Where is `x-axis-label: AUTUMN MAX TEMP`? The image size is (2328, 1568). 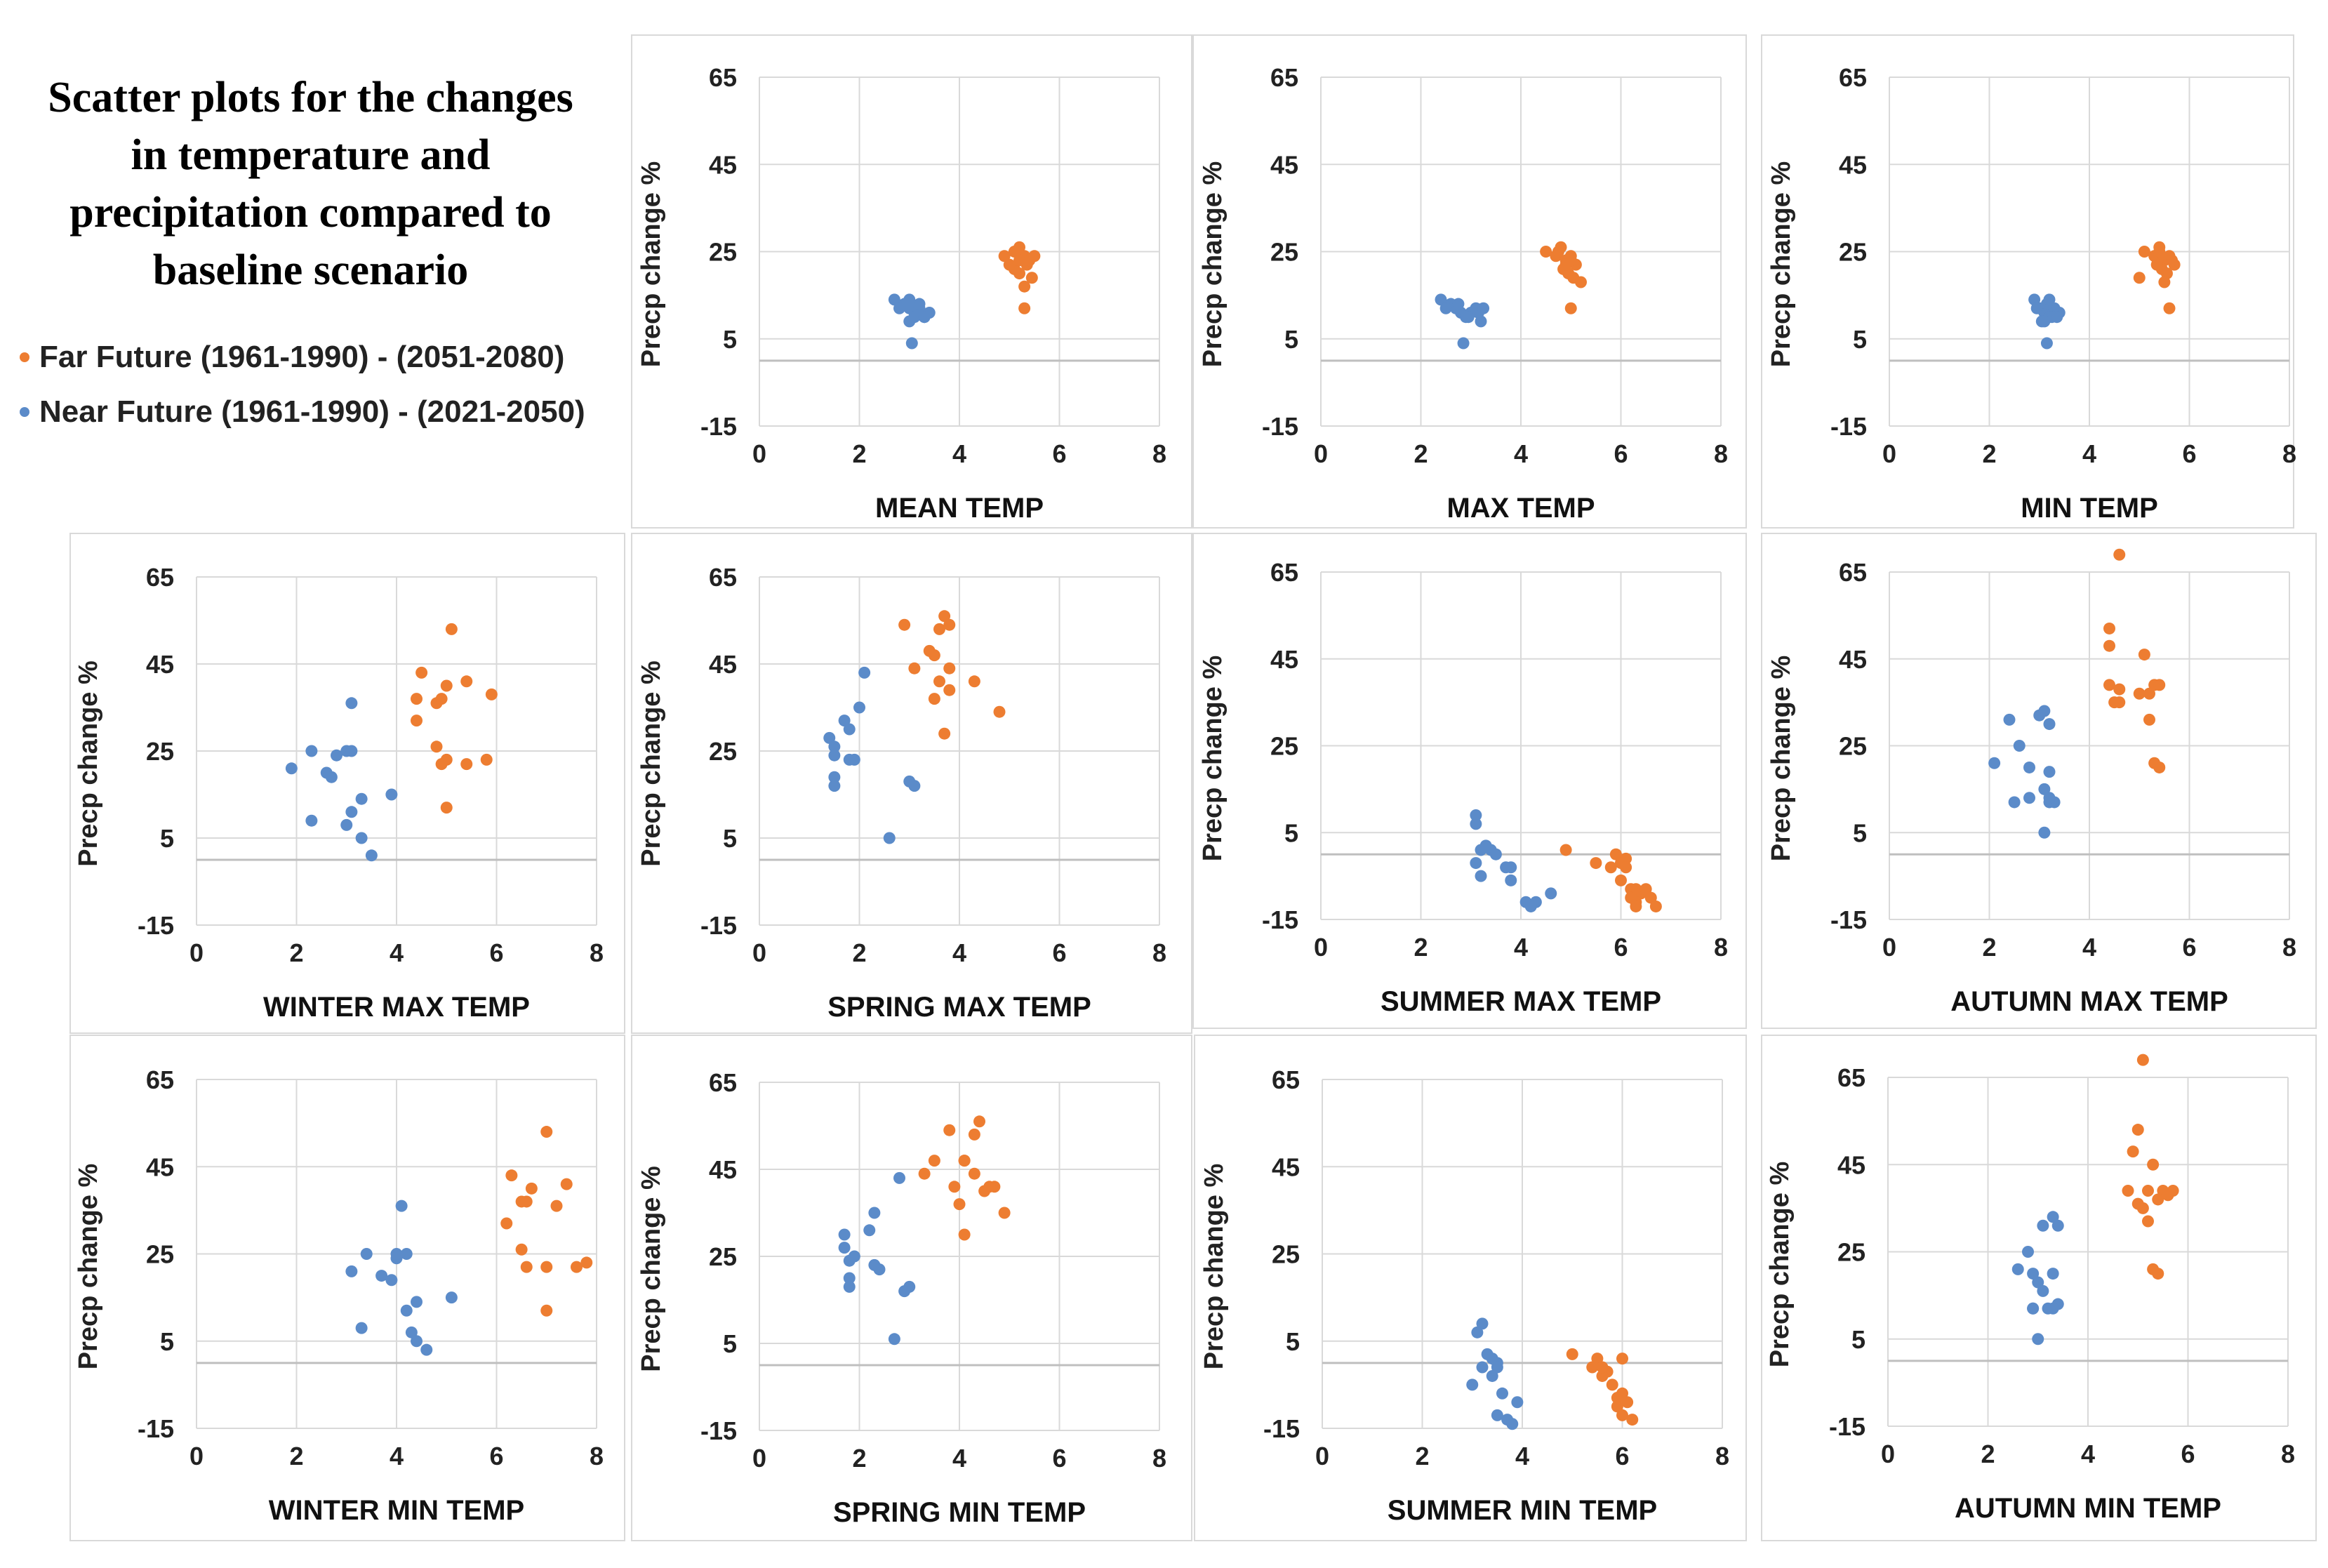
x-axis-label: AUTUMN MAX TEMP is located at coordinates (2089, 1001).